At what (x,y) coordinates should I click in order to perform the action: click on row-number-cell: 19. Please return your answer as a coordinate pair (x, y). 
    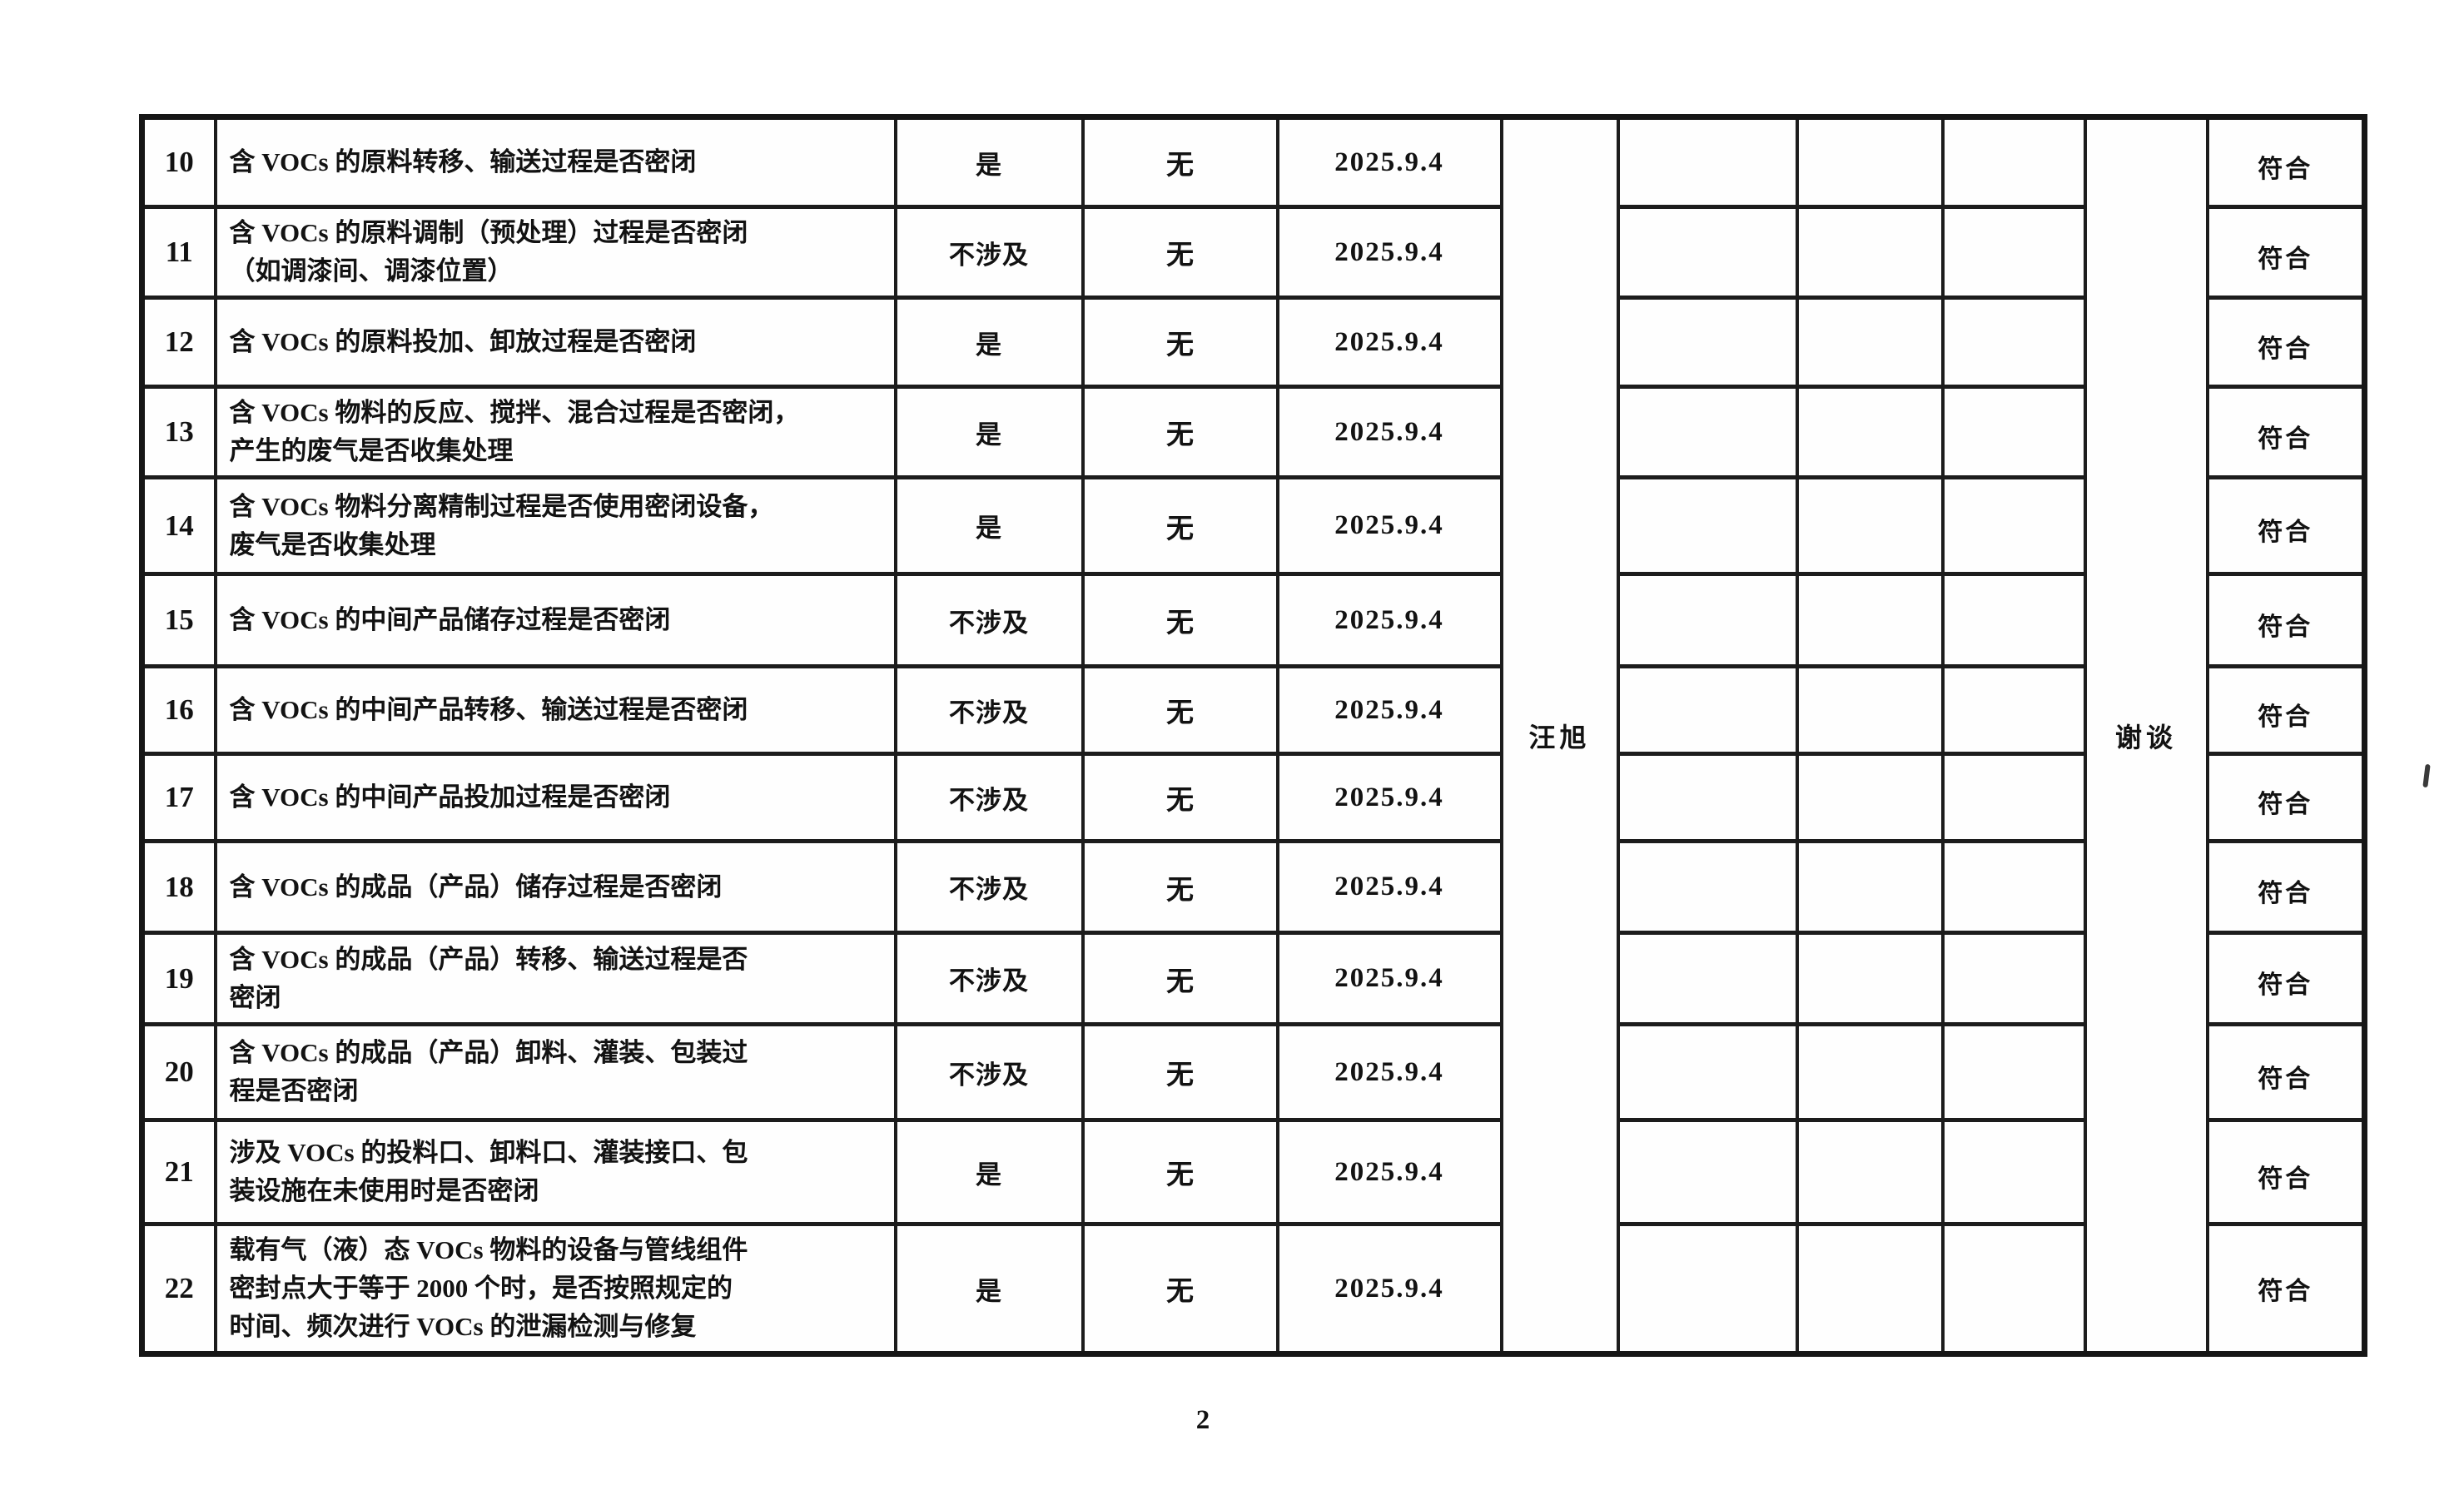
    Looking at the image, I should click on (178, 978).